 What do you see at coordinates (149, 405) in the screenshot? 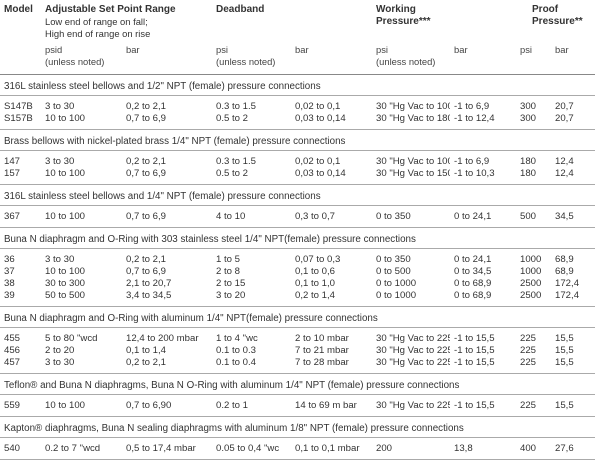
I see `cell-text: 0,7 to 6,90` at bounding box center [149, 405].